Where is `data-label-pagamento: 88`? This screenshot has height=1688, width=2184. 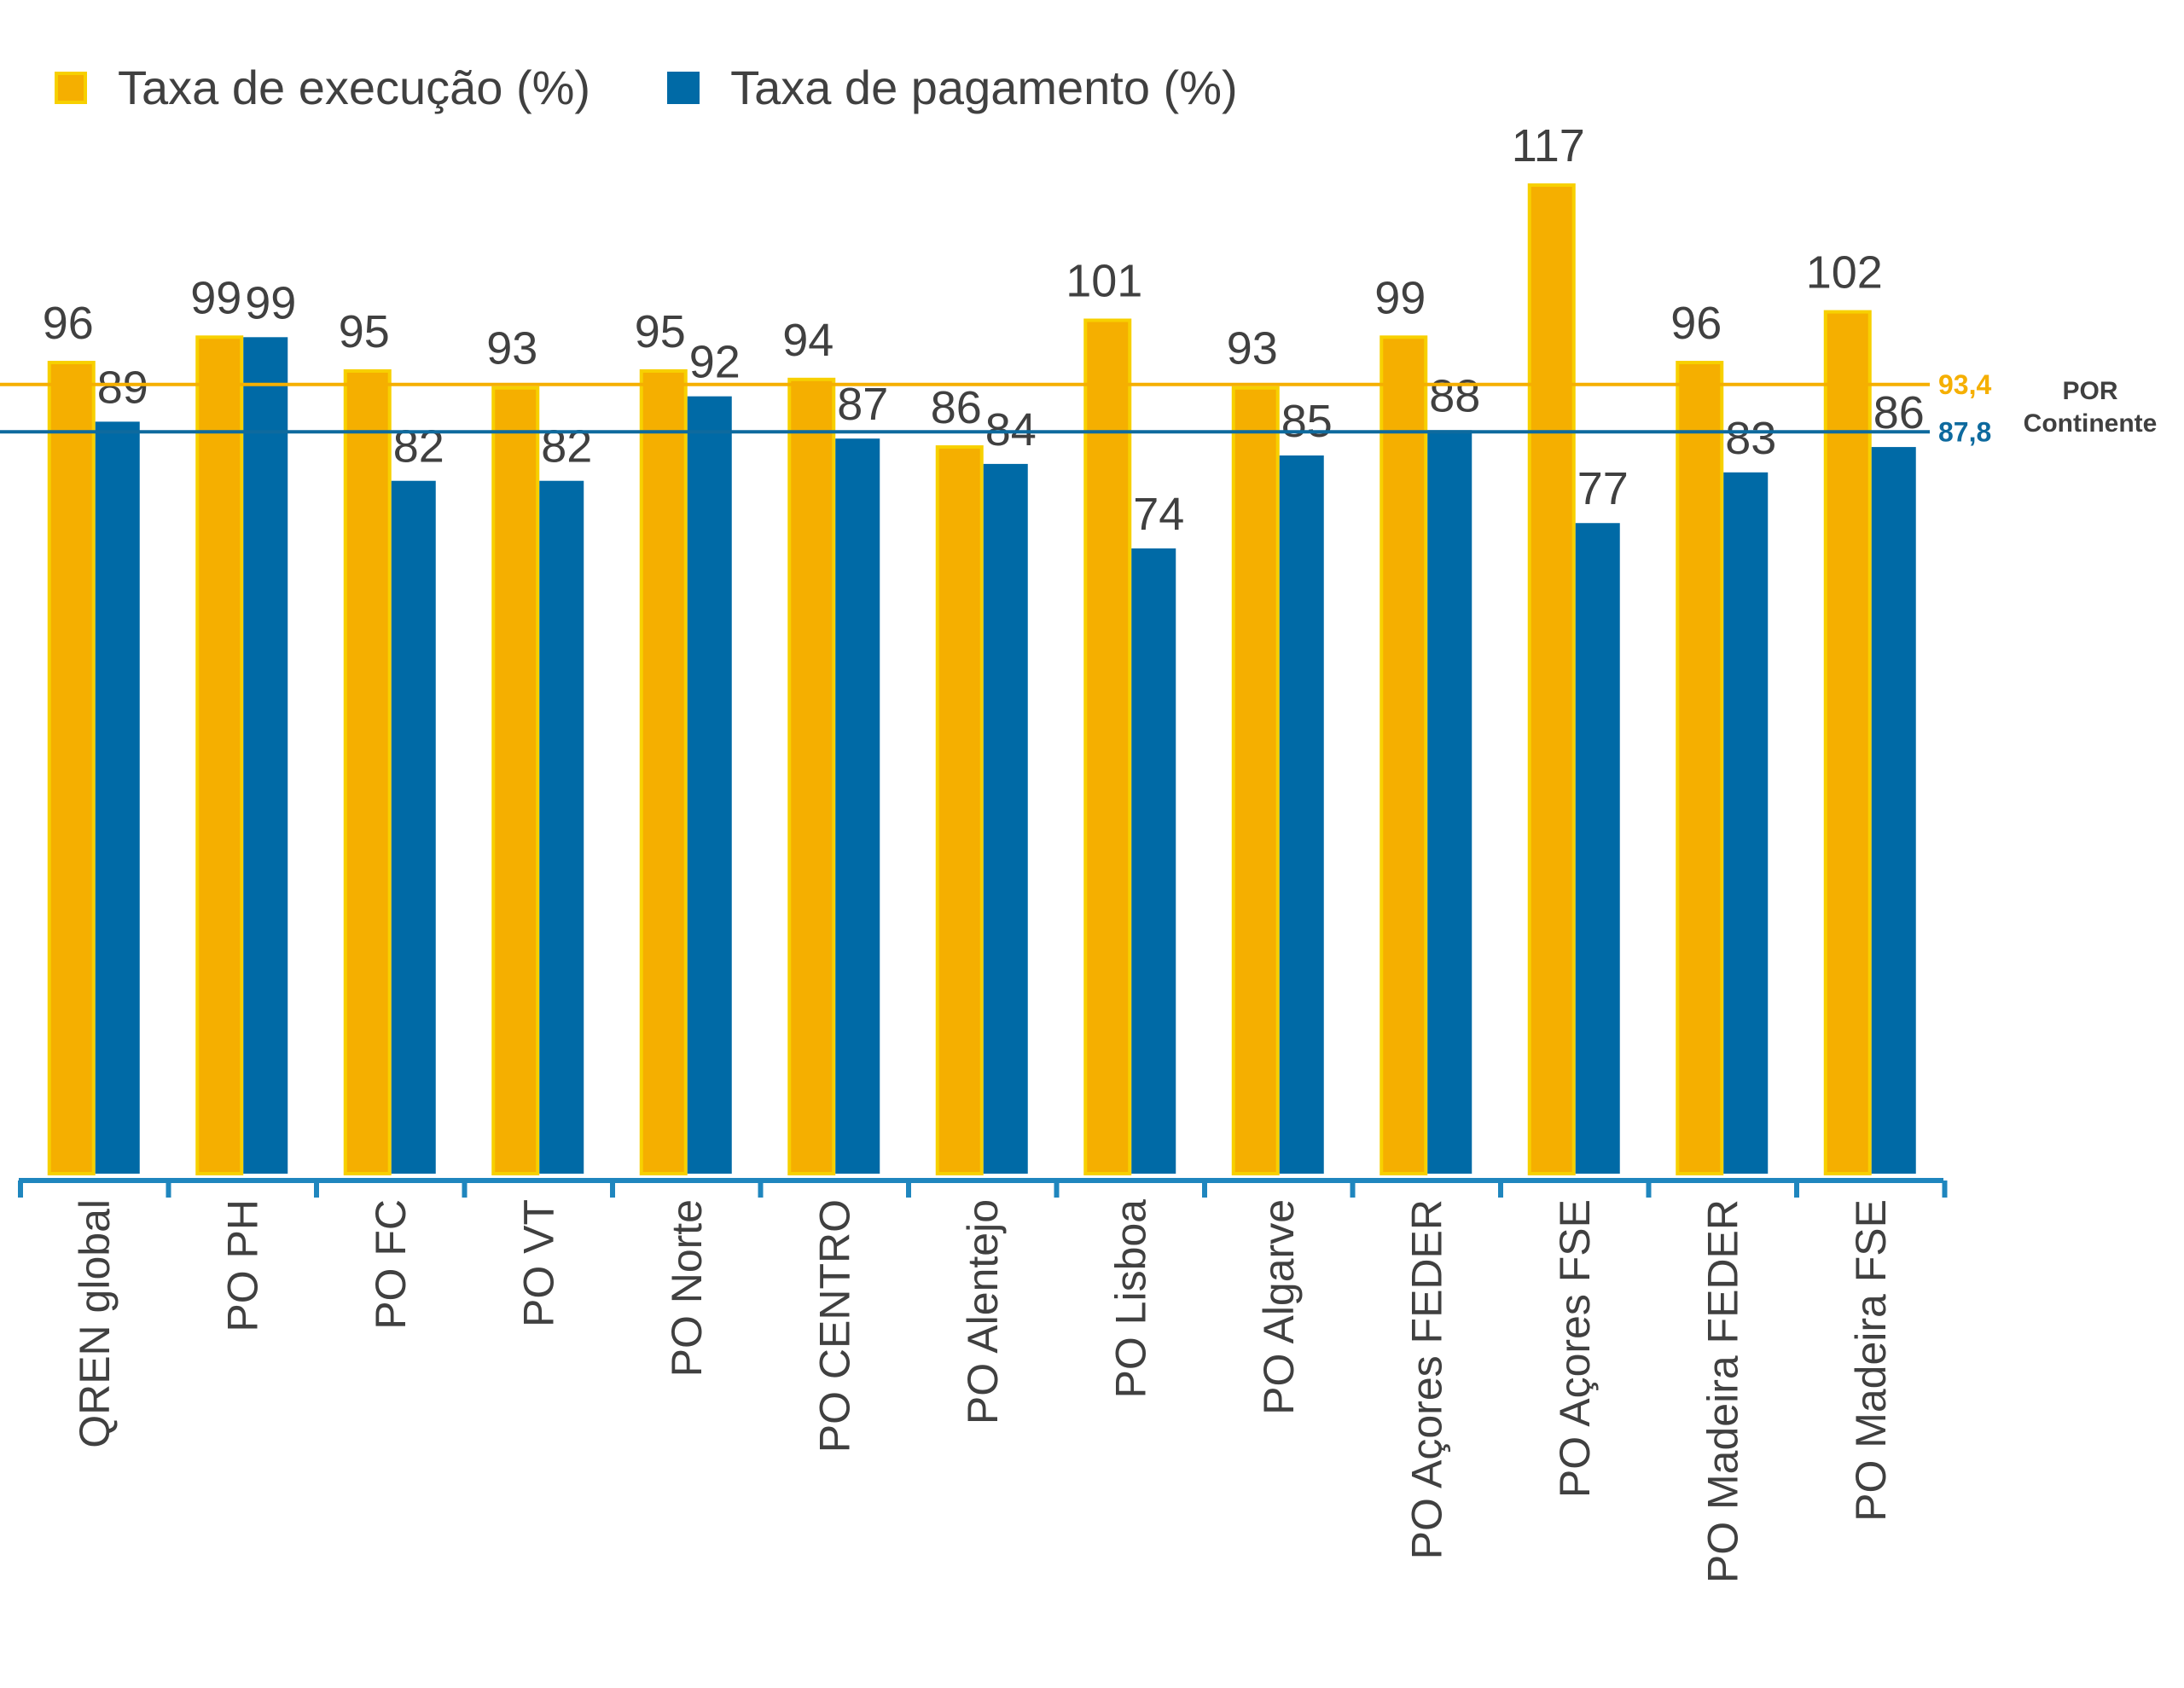 data-label-pagamento: 88 is located at coordinates (1454, 396).